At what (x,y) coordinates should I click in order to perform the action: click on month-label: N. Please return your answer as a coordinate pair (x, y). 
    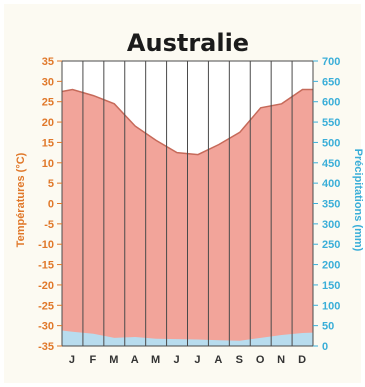
    Looking at the image, I should click on (281, 360).